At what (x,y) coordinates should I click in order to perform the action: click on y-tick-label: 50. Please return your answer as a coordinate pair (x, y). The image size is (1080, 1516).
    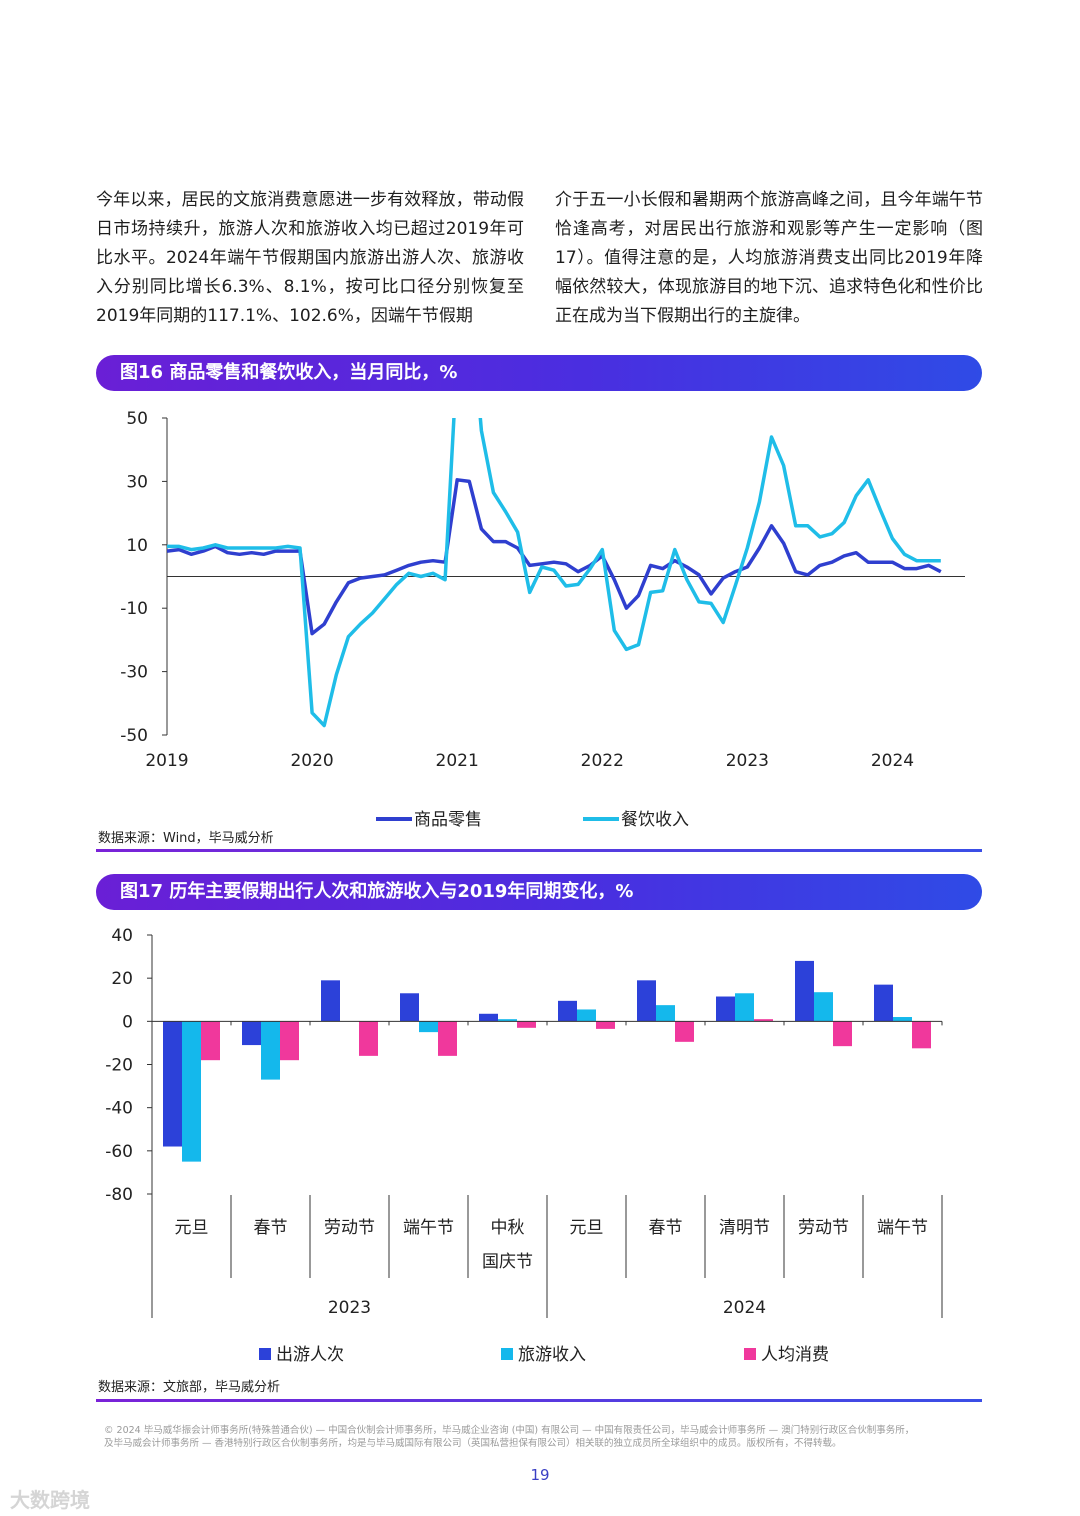
    Looking at the image, I should click on (137, 419).